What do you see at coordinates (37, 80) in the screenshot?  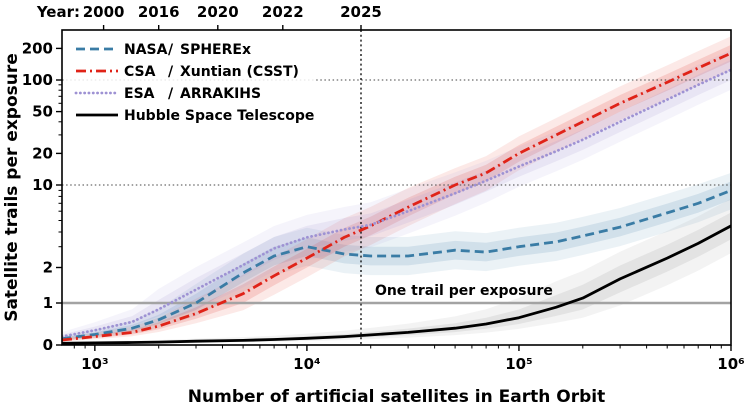 I see `y-tick-label: 100` at bounding box center [37, 80].